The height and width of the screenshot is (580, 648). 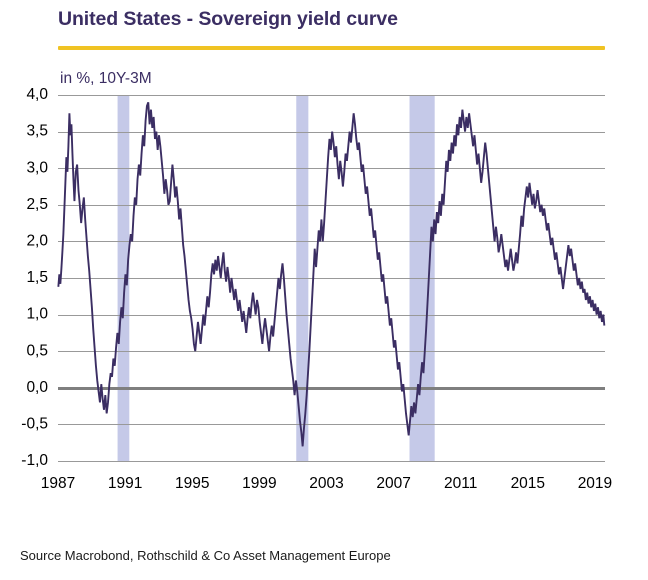 What do you see at coordinates (37, 350) in the screenshot?
I see `y-axis-tick-label: 0,5` at bounding box center [37, 350].